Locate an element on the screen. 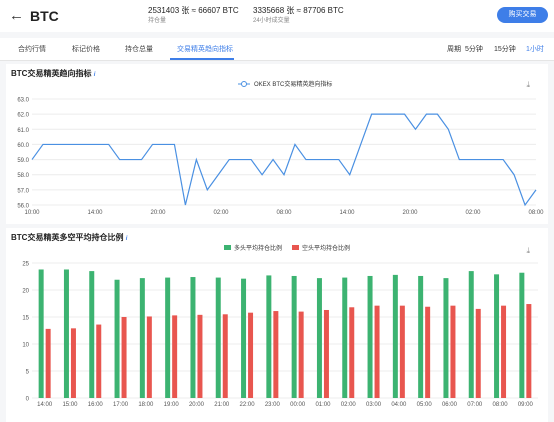 The width and height of the screenshot is (554, 422). x-tick-label: 01:00 is located at coordinates (323, 405).